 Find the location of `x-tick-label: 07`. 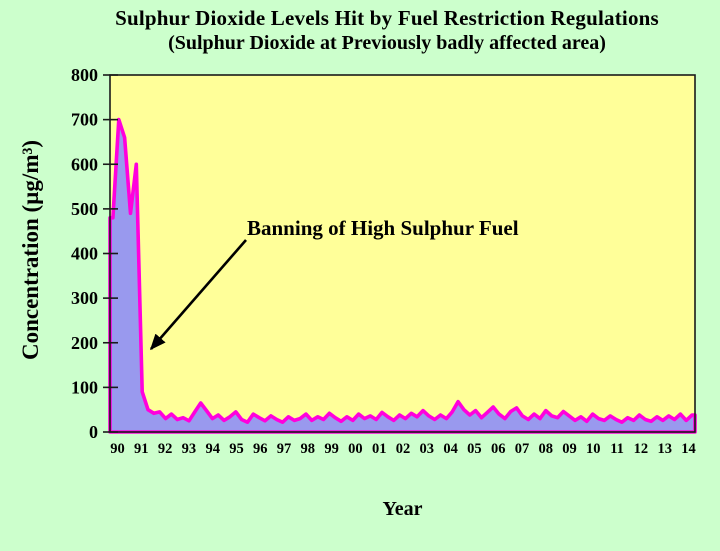

x-tick-label: 07 is located at coordinates (522, 449).